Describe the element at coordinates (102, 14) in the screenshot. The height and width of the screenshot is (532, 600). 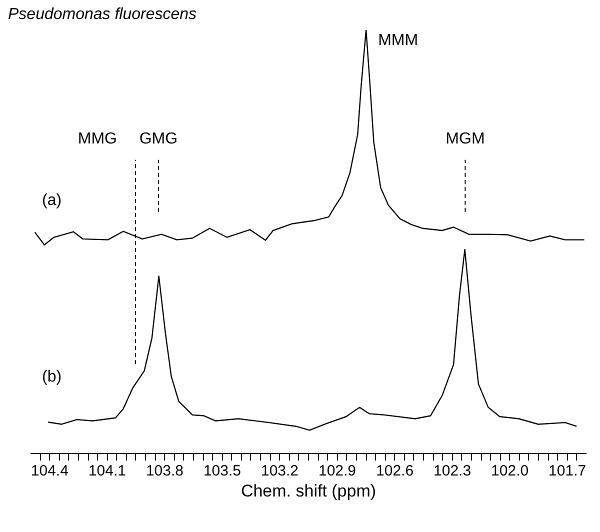
I see `chart-title: Pseudomonas fluorescens` at that location.